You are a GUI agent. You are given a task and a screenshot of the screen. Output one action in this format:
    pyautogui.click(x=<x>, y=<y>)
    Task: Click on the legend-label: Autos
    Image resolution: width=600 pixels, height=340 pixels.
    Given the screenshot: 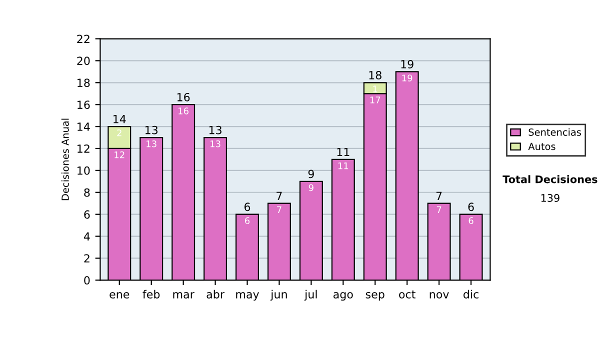 What is the action you would take?
    pyautogui.click(x=542, y=146)
    